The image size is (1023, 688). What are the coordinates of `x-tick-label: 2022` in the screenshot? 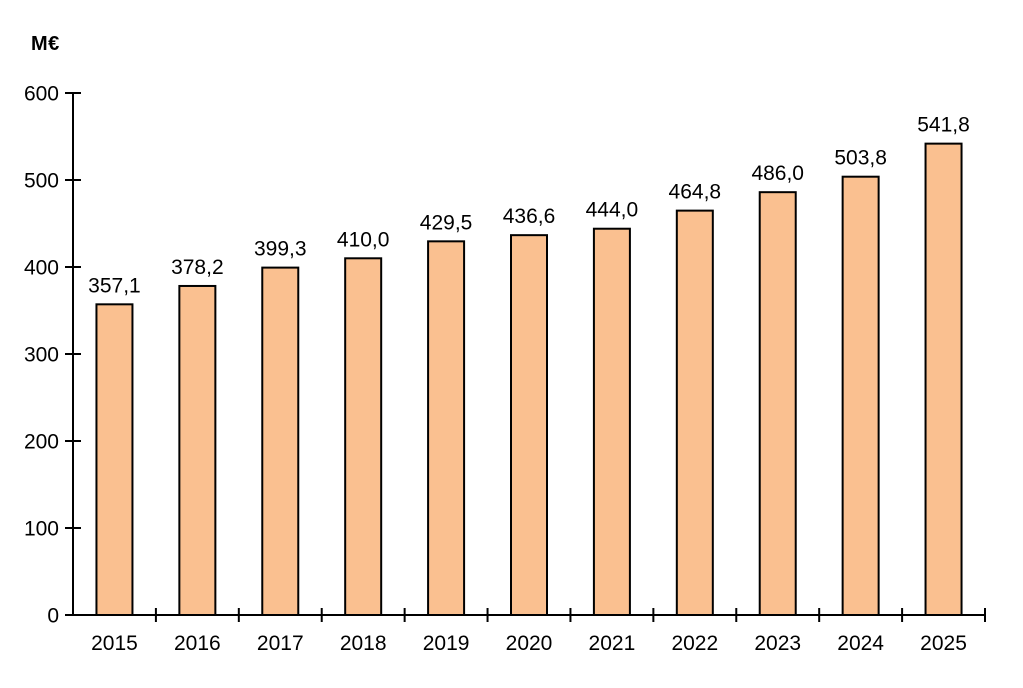 It's located at (694, 643).